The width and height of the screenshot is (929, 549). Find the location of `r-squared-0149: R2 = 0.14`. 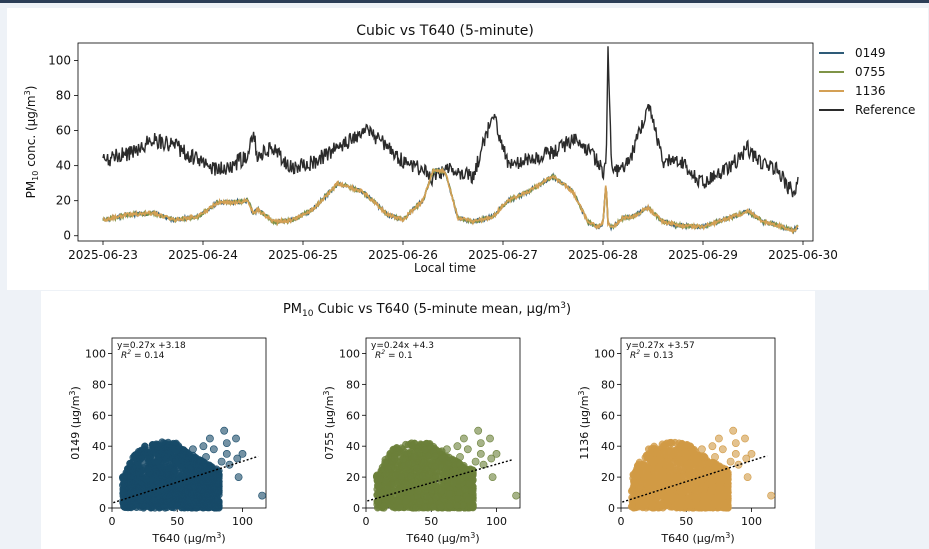

r-squared-0149: R2 = 0.14 is located at coordinates (143, 355).